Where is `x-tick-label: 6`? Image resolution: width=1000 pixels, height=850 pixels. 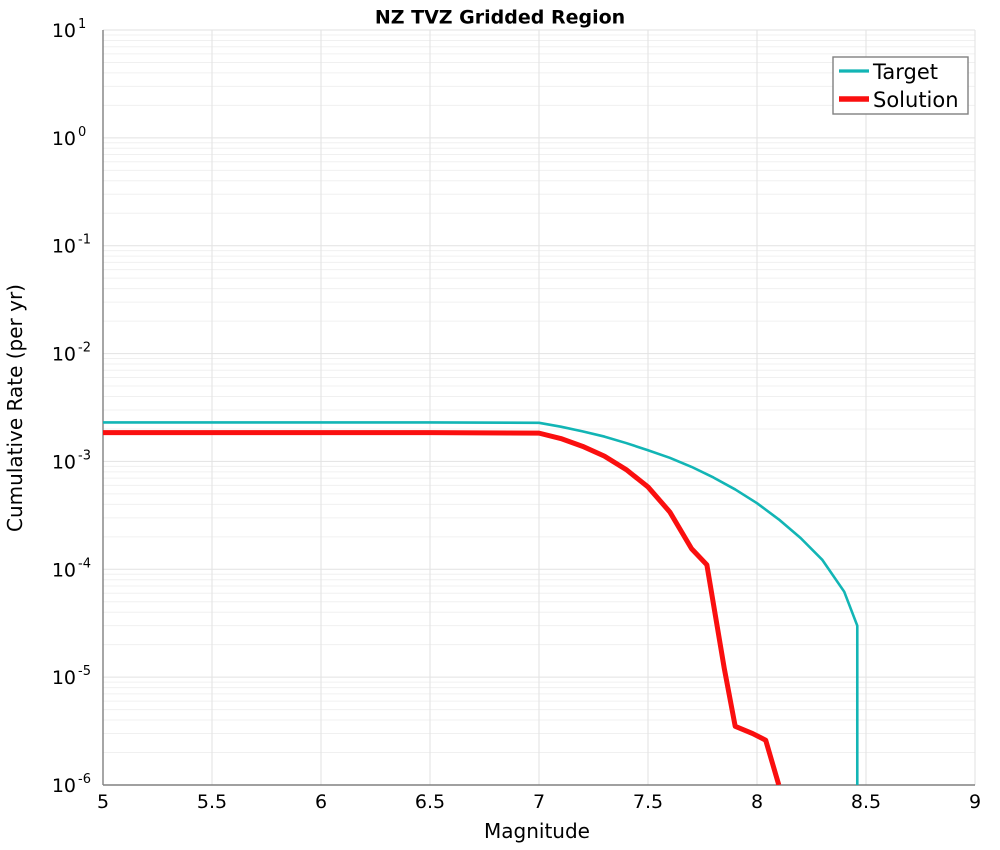
x-tick-label: 6 is located at coordinates (321, 802).